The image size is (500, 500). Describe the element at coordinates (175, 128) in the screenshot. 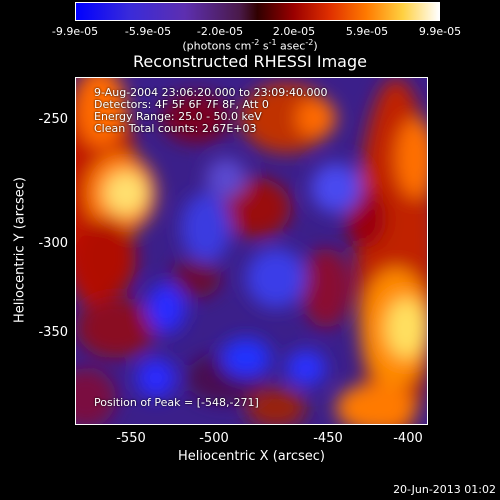

I see `clean-total-counts: Clean Total counts: 2.67E+03` at that location.